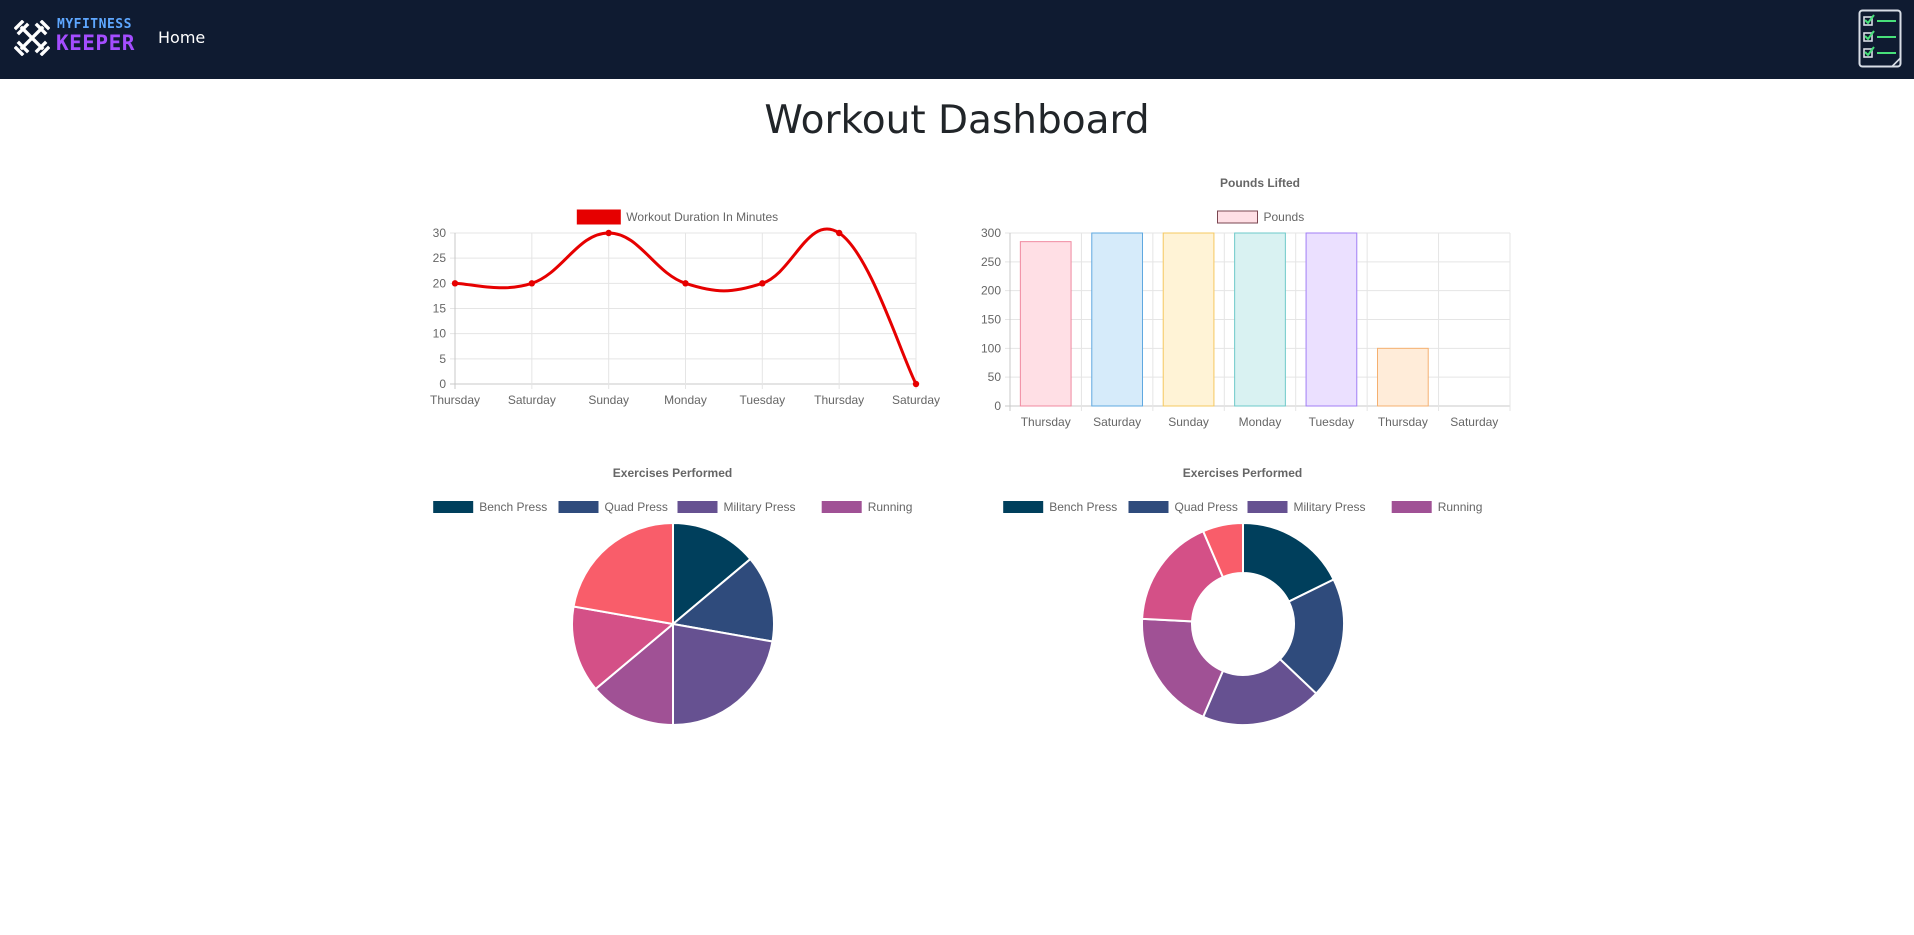 Image resolution: width=1914 pixels, height=935 pixels. What do you see at coordinates (991, 320) in the screenshot?
I see `y-tick-label: 150` at bounding box center [991, 320].